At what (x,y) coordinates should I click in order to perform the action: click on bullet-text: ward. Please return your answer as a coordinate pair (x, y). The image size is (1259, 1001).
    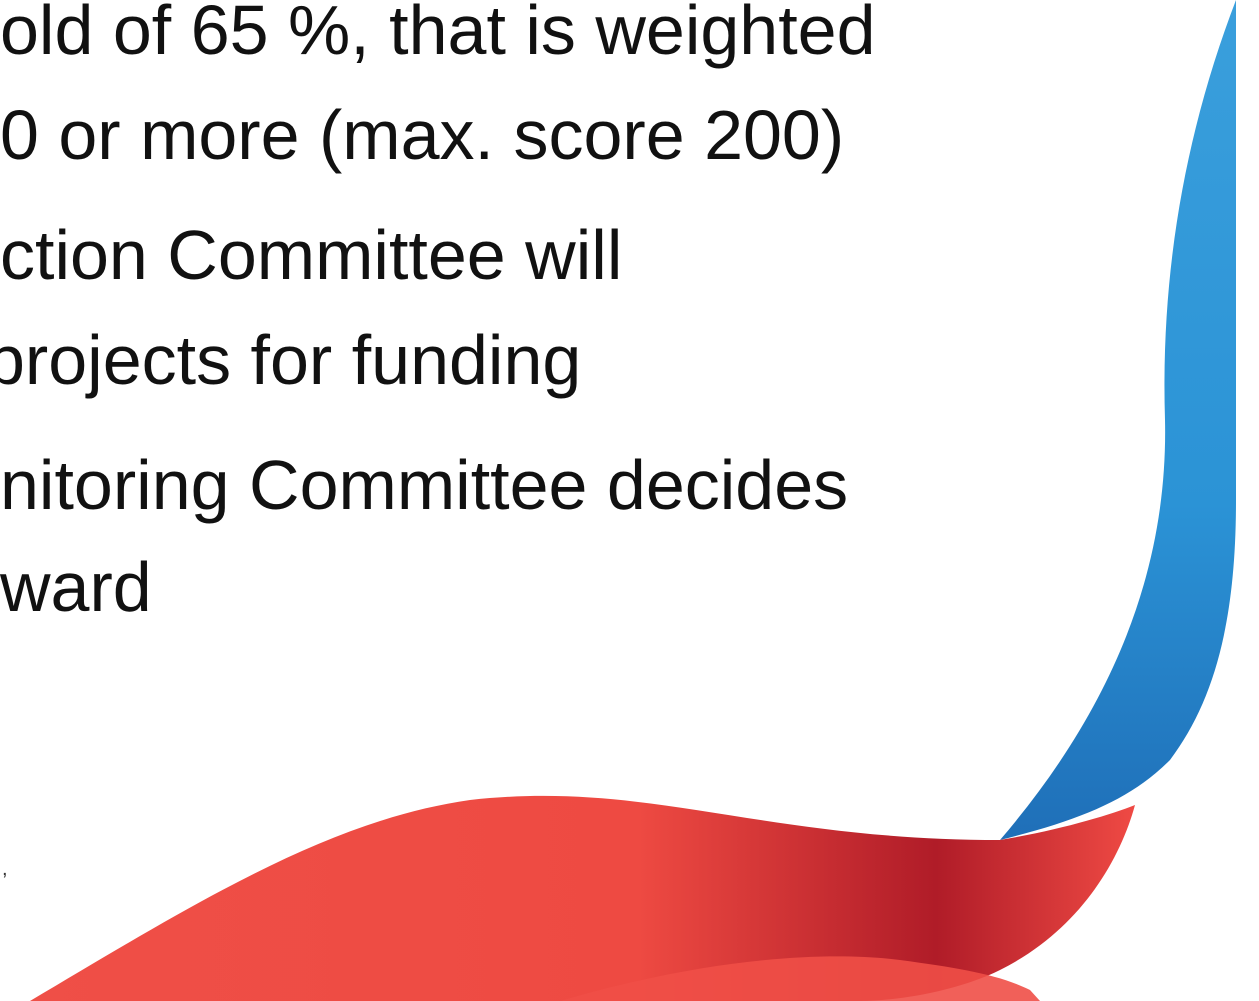
    Looking at the image, I should click on (76, 587).